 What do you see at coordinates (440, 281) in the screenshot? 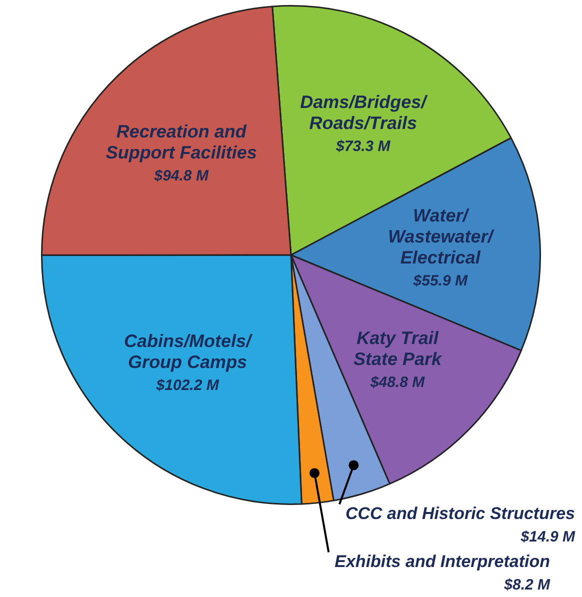
I see `data-label: $55.9 M` at bounding box center [440, 281].